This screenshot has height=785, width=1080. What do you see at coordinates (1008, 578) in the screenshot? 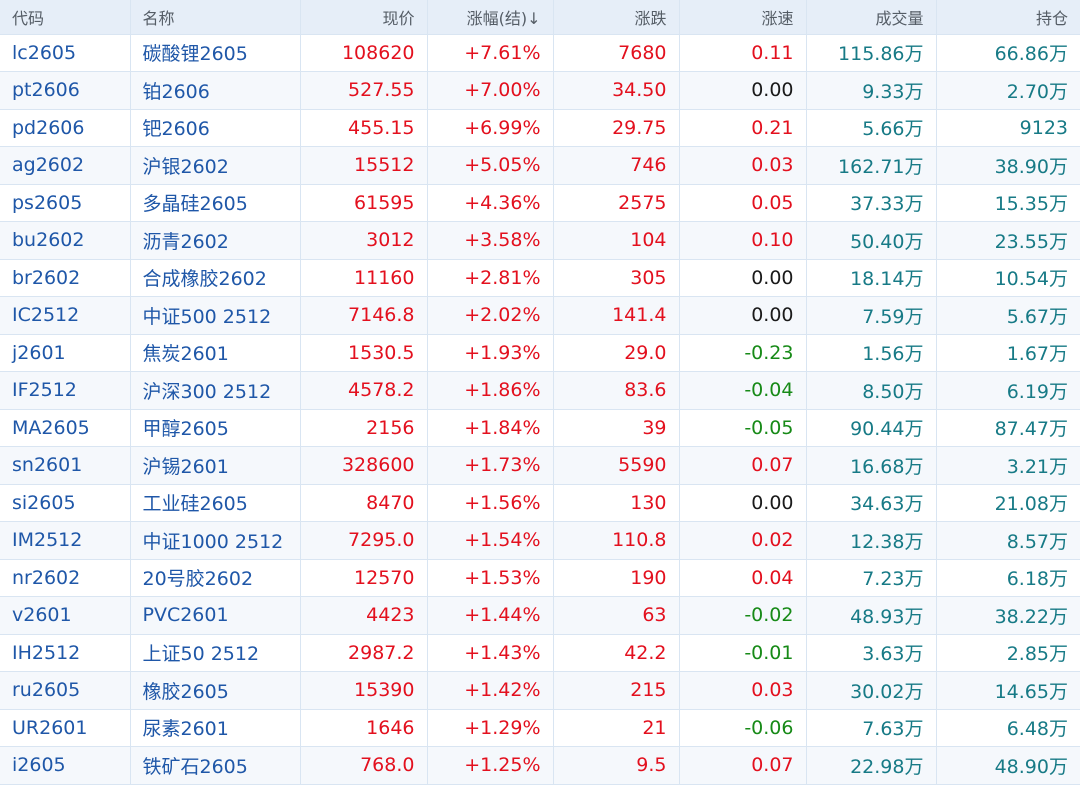
I see `cell-open-interest: 6.18万` at bounding box center [1008, 578].